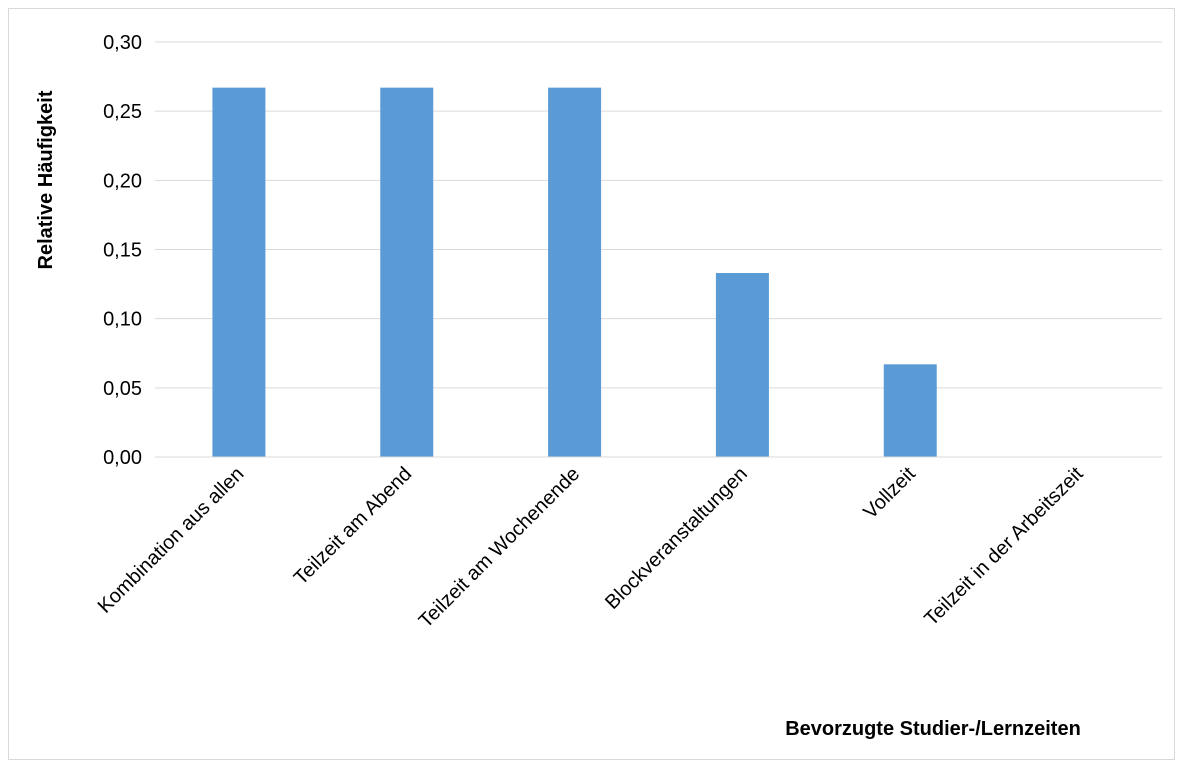 The image size is (1183, 768). I want to click on y-tick-label: 0,10, so click(122, 320).